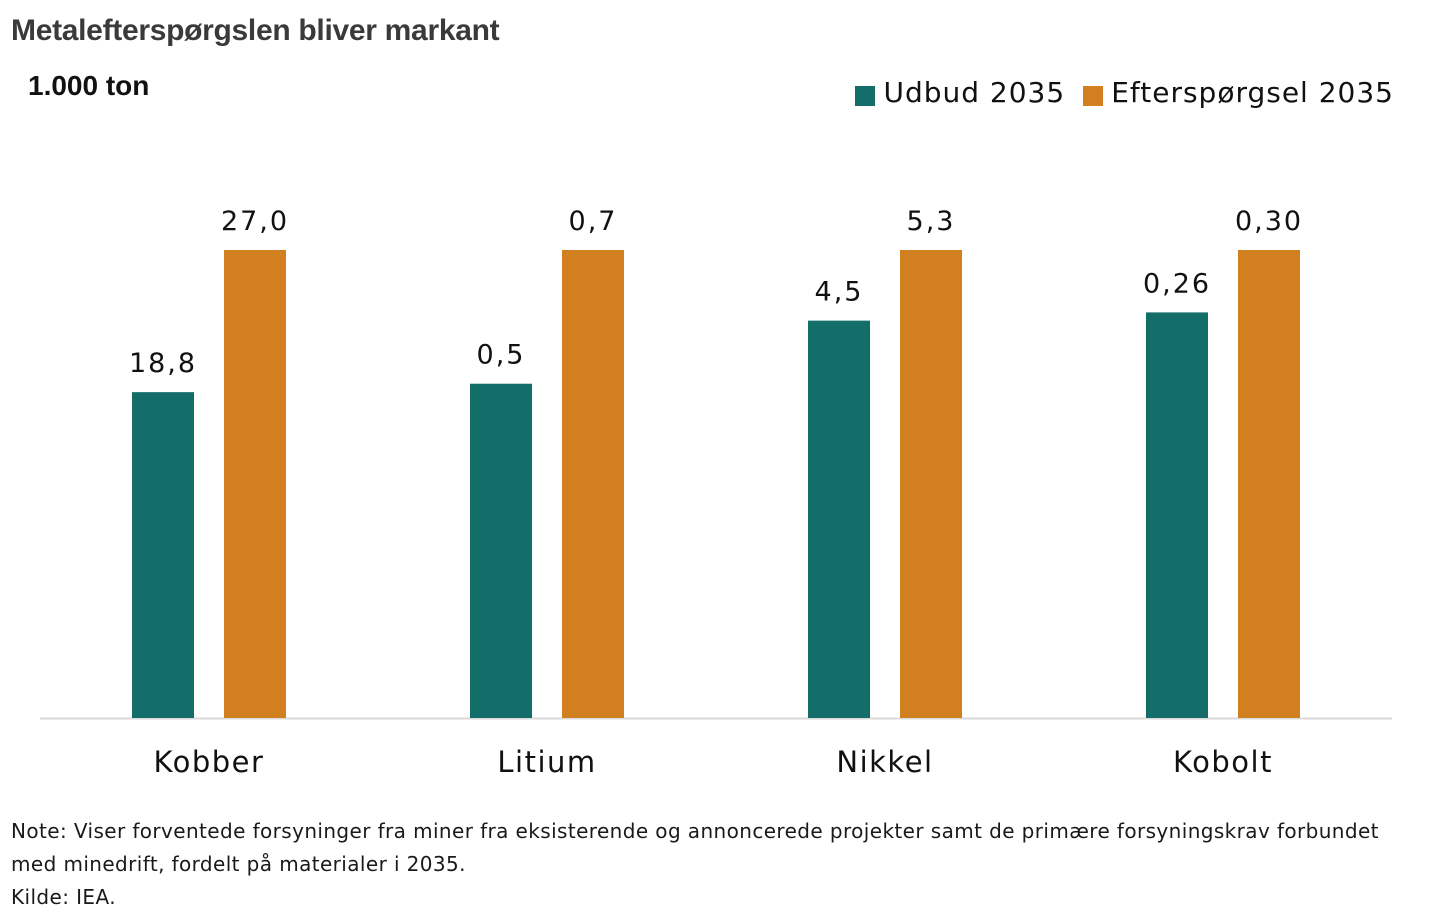 This screenshot has width=1440, height=918. I want to click on legend-item-supply: Udbud 2035, so click(960, 92).